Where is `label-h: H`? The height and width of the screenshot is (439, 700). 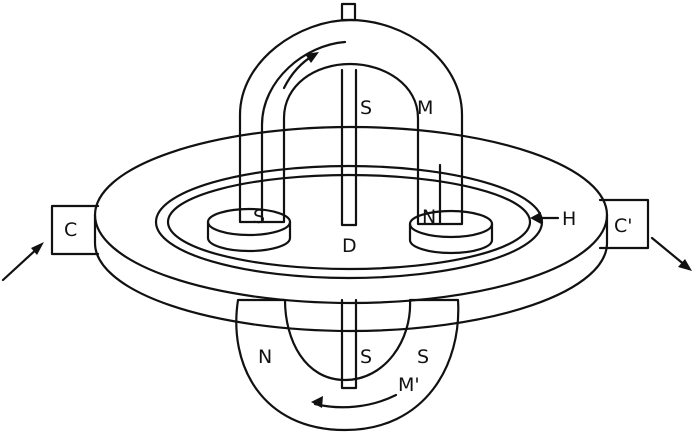 label-h: H is located at coordinates (569, 219).